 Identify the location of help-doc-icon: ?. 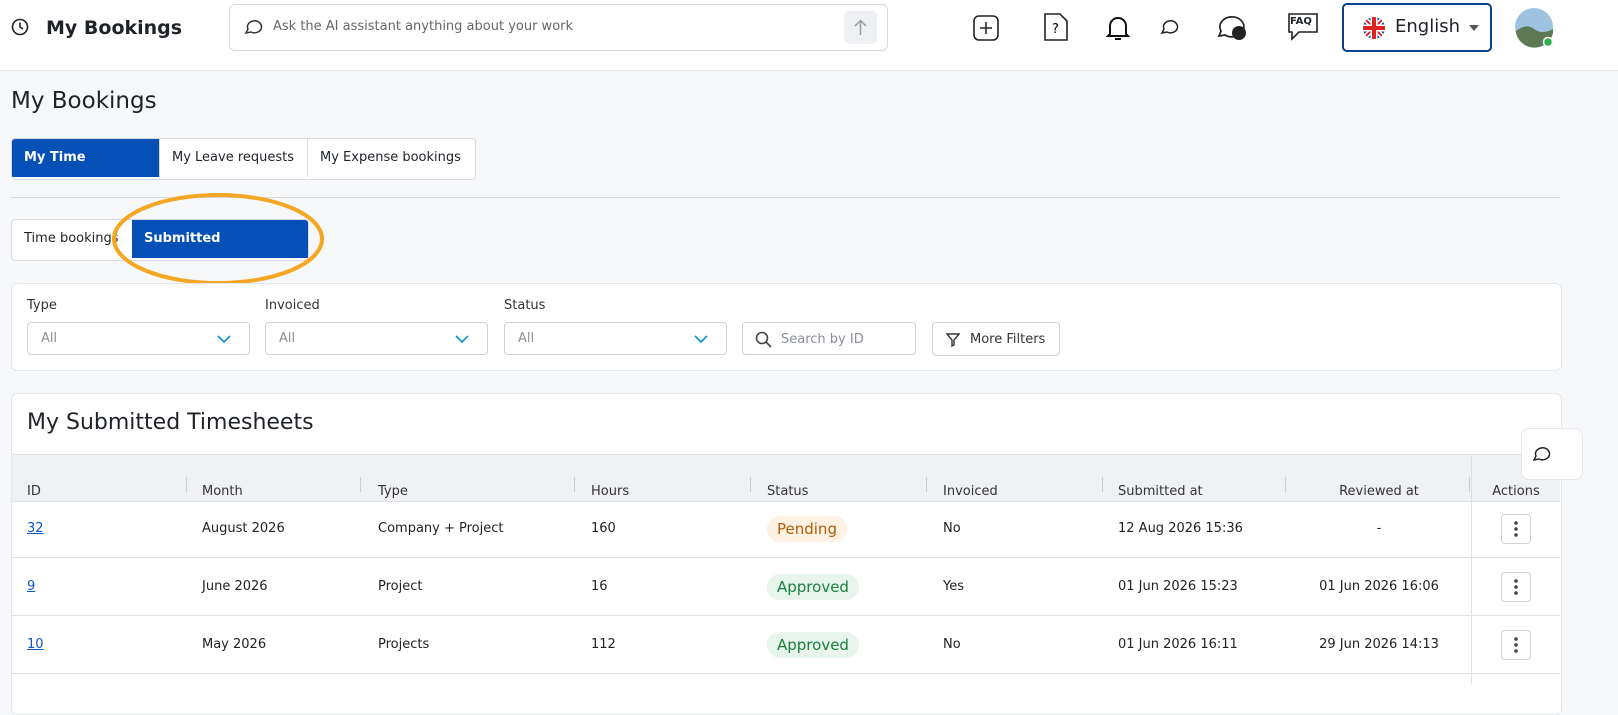
(1056, 27).